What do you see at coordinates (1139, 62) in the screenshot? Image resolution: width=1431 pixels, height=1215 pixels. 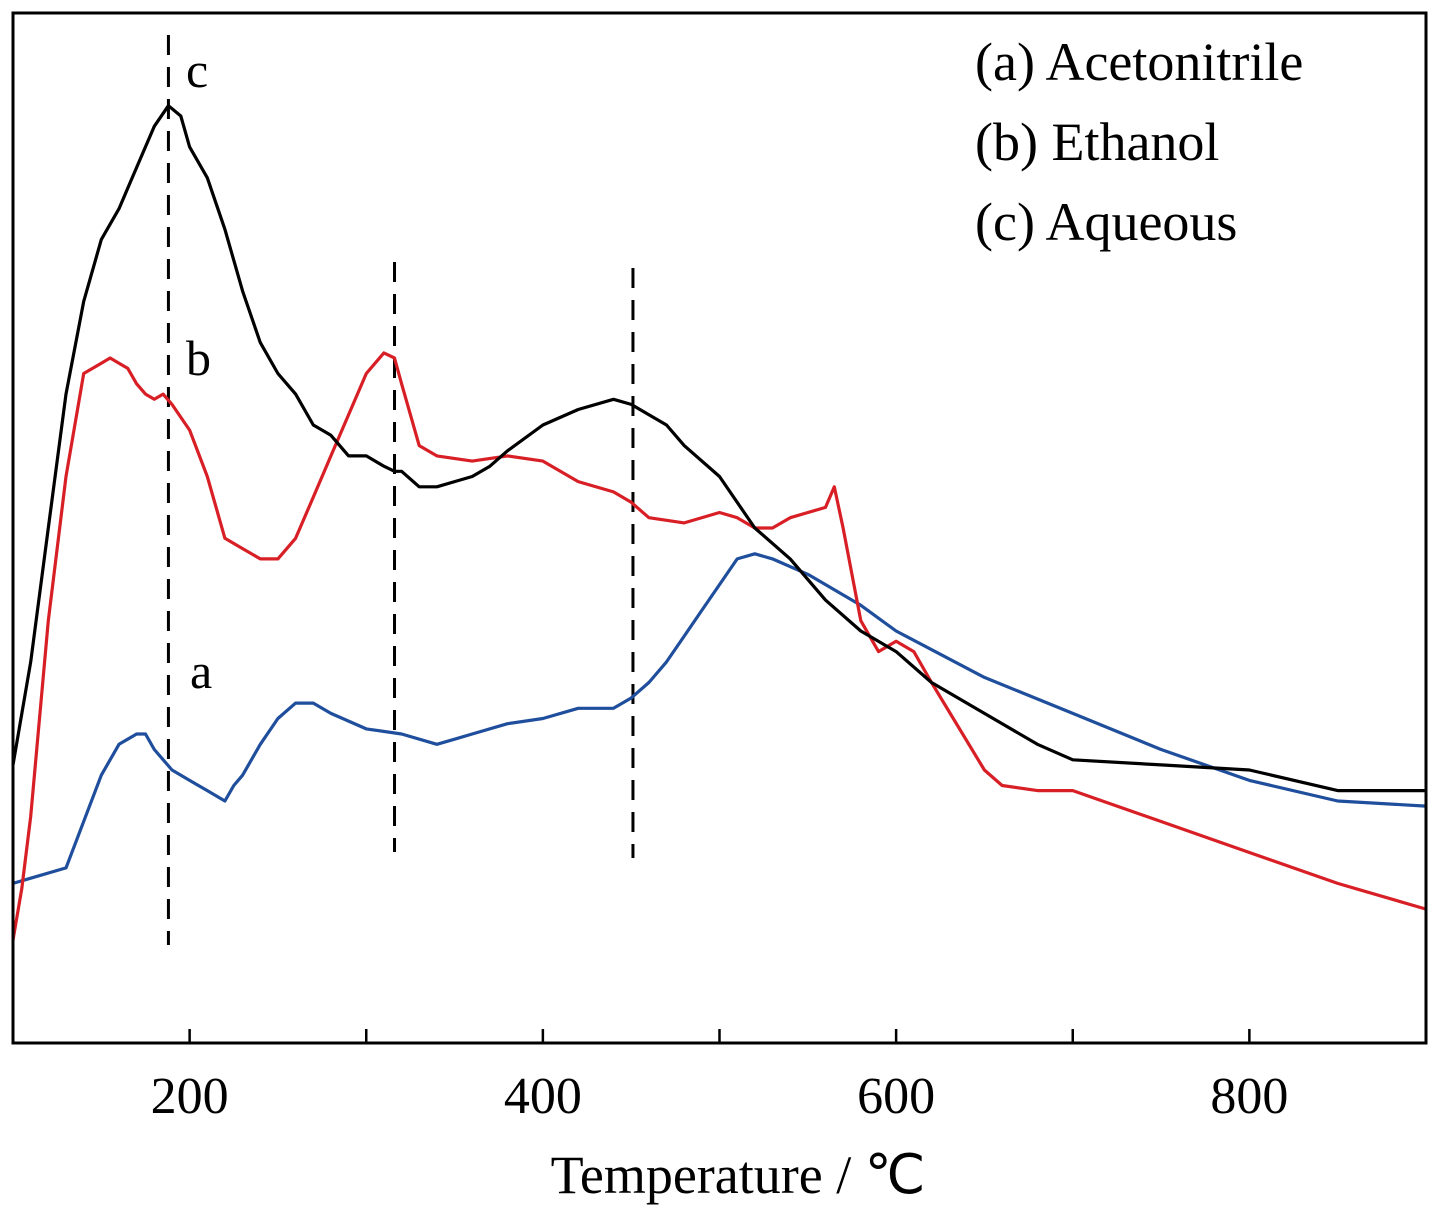 I see `legend-item-a: (a) Acetonitrile` at bounding box center [1139, 62].